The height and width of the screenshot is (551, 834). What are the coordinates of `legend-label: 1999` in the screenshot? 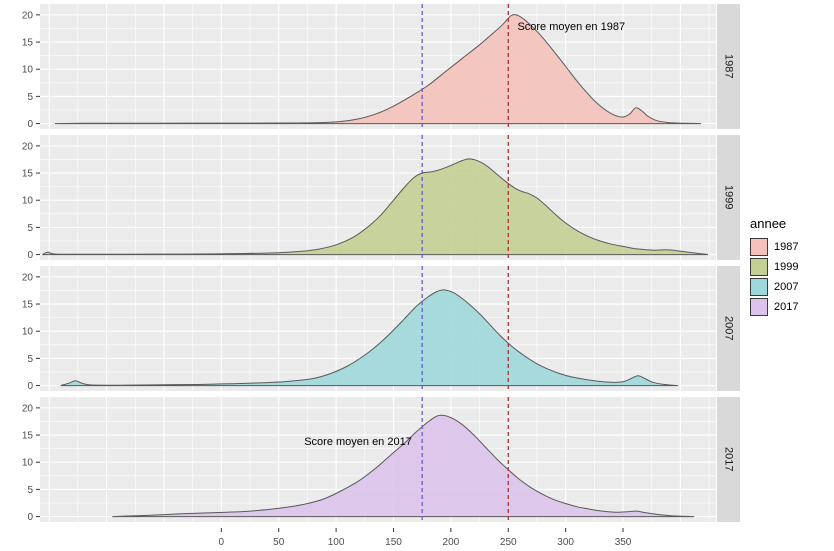 It's located at (786, 266).